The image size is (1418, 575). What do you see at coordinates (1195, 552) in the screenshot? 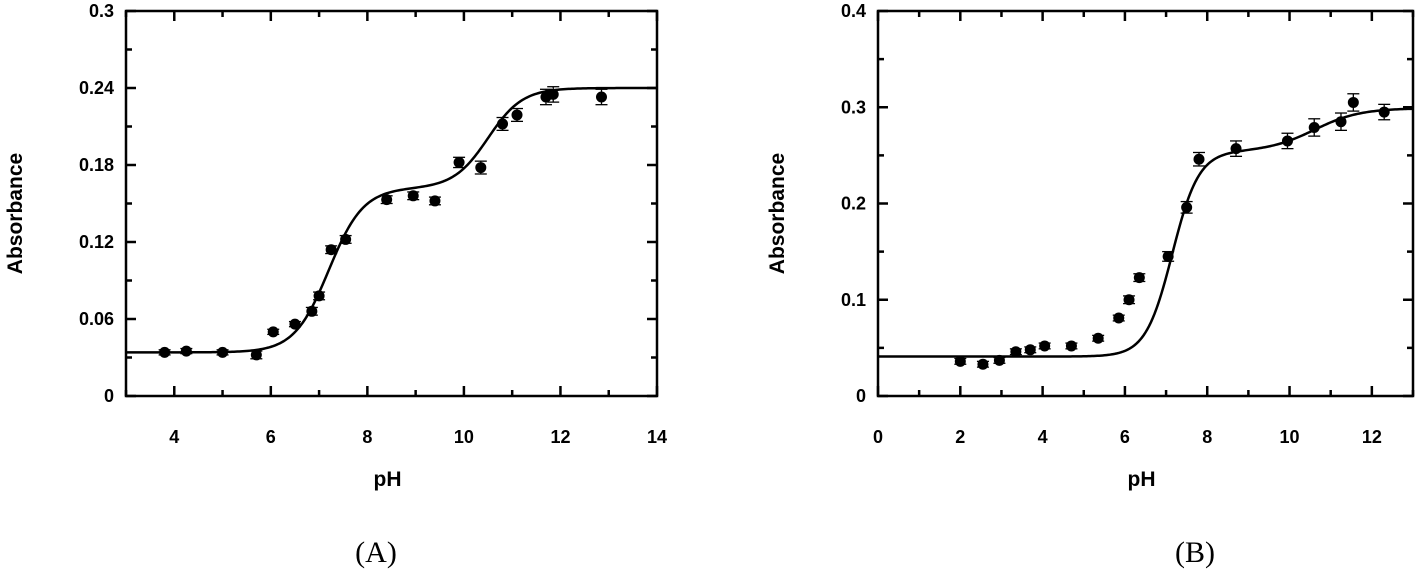
I see `panel-label: (B)` at bounding box center [1195, 552].